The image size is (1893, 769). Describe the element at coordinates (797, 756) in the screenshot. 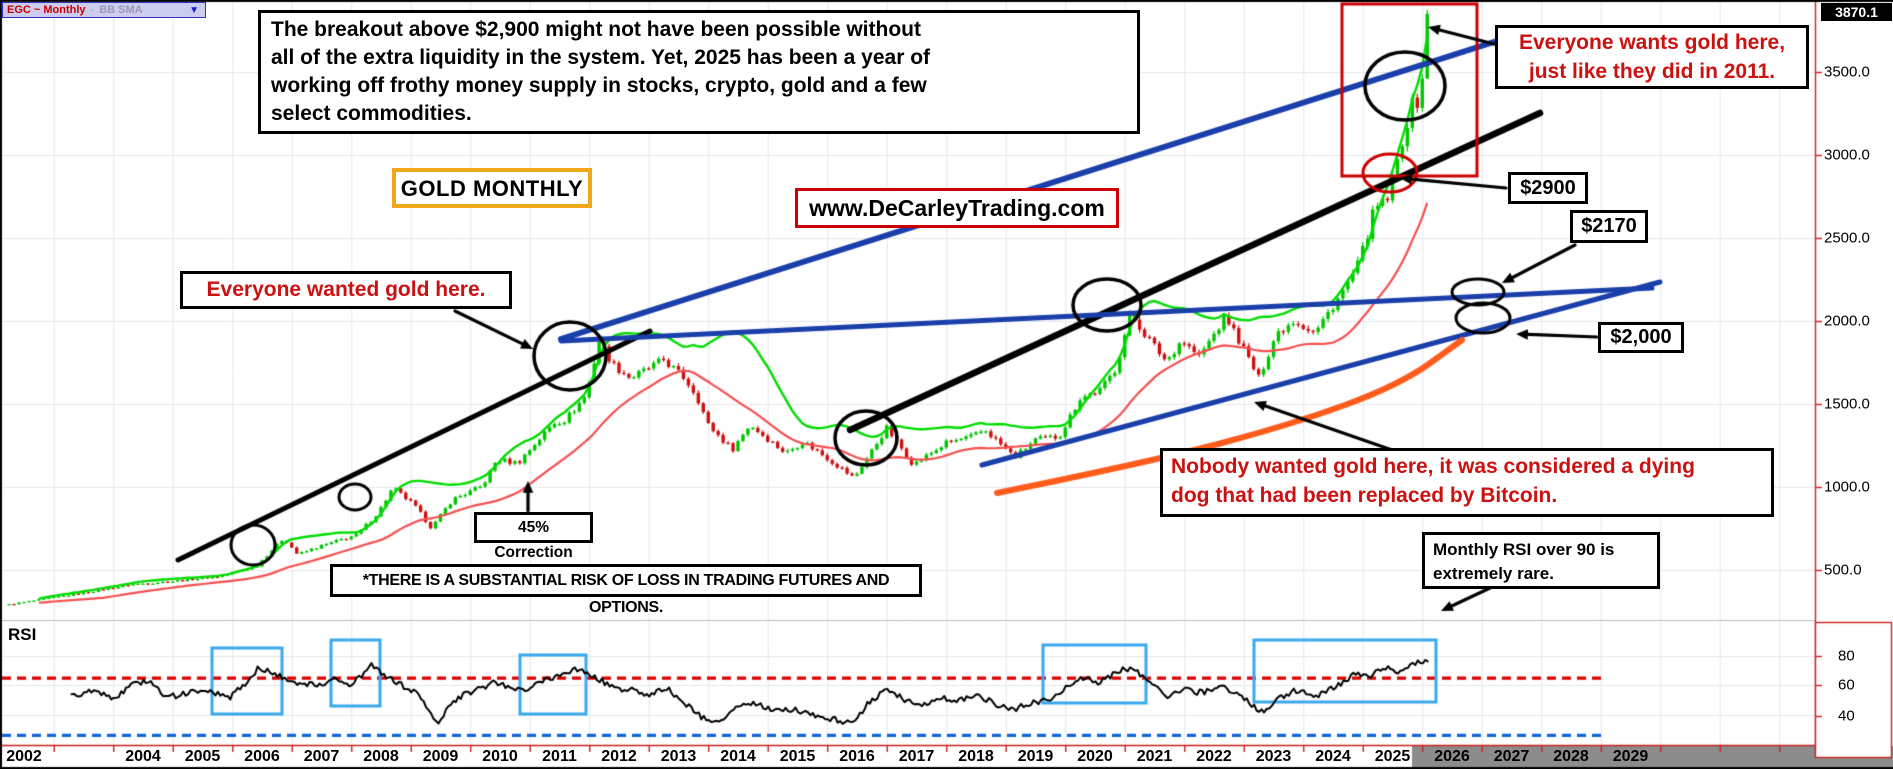

I see `year-label: 2015` at that location.